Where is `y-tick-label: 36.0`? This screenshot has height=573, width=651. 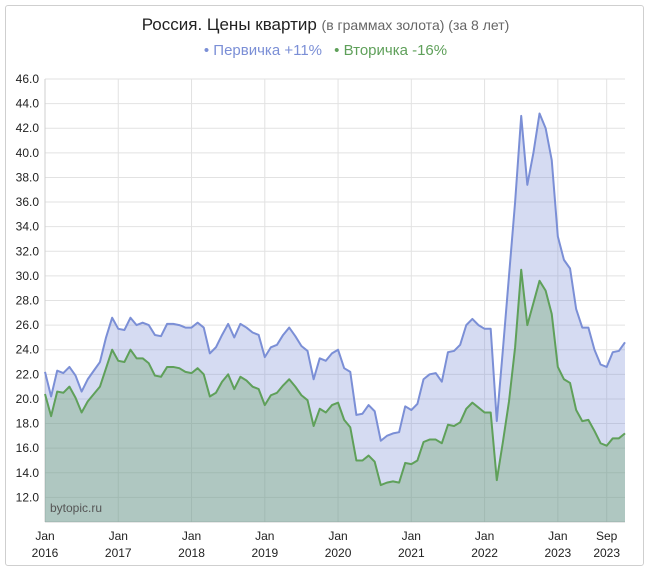 y-tick-label: 36.0 is located at coordinates (28, 202).